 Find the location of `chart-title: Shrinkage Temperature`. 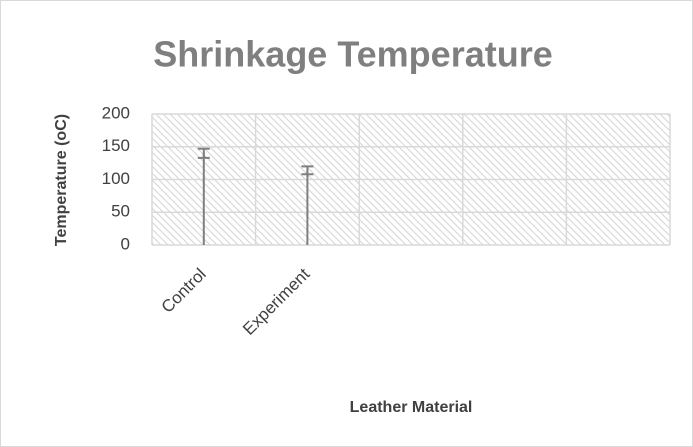

chart-title: Shrinkage Temperature is located at coordinates (352, 54).